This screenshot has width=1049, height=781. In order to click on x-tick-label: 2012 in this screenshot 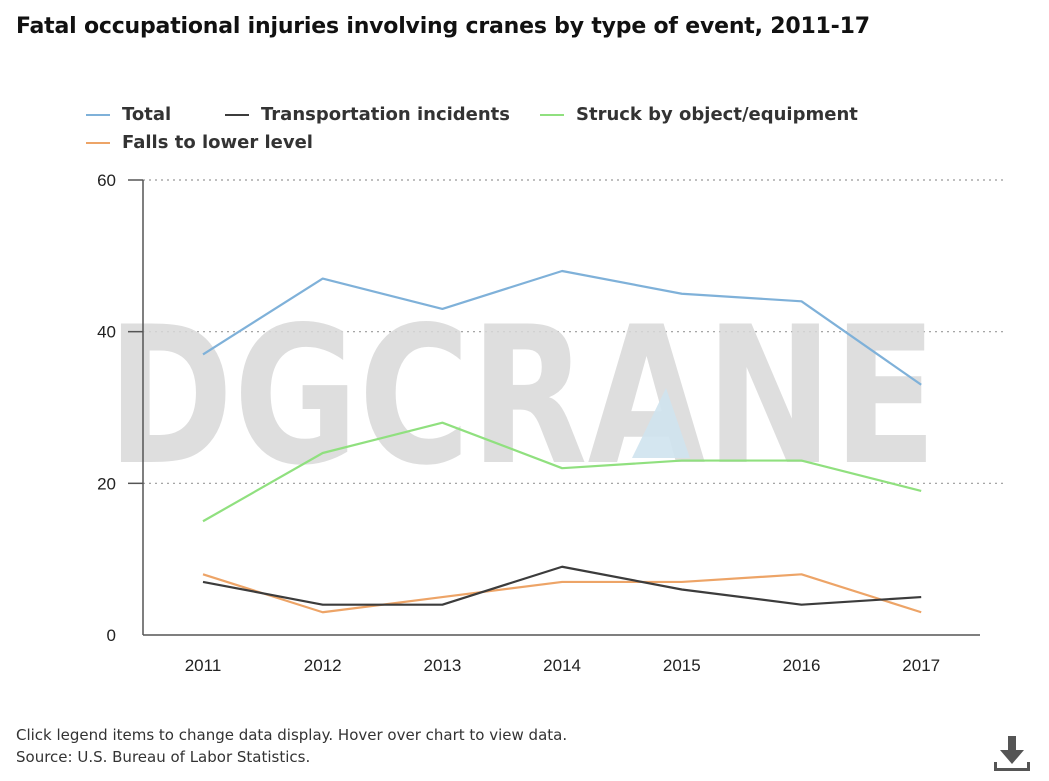, I will do `click(323, 665)`.